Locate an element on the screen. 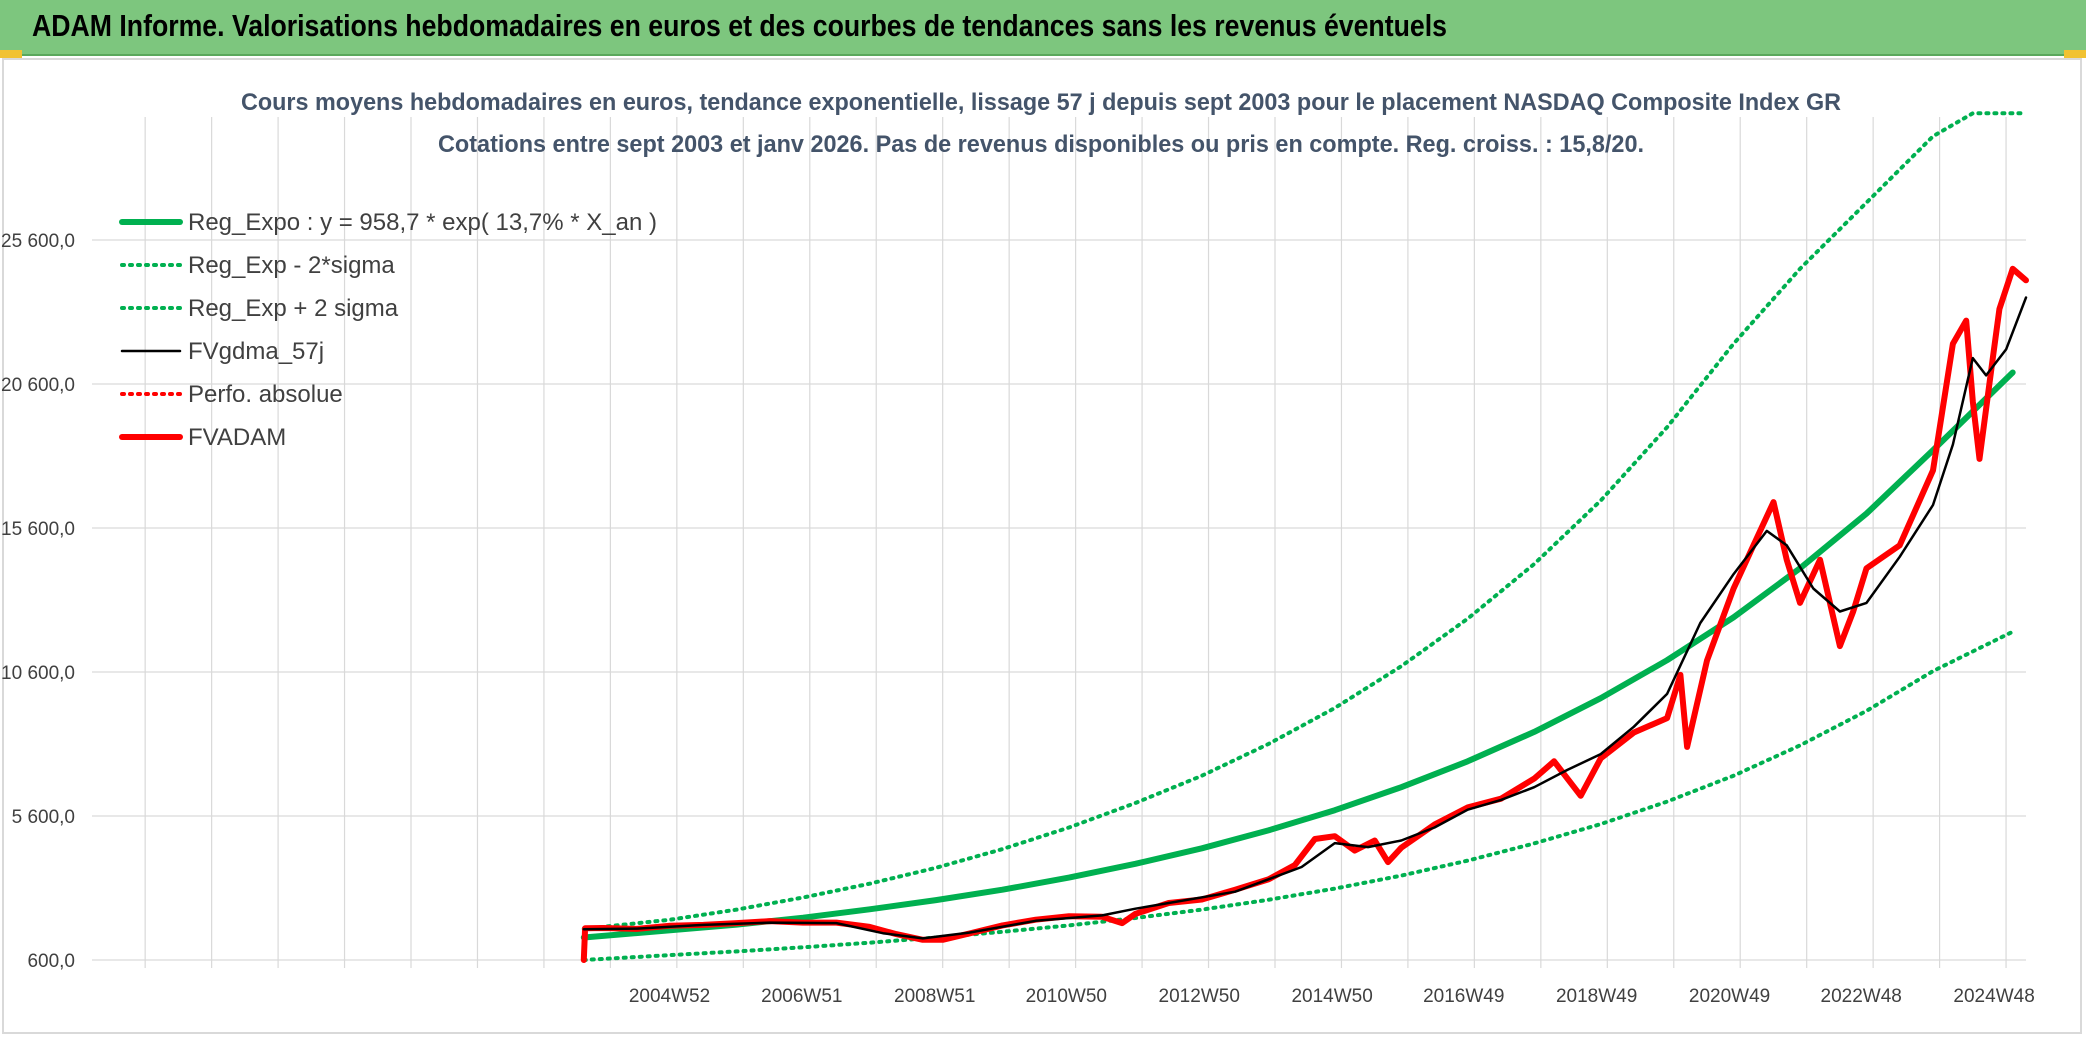 The image size is (2086, 1038). x-tick-label: 2014W50 is located at coordinates (1331, 996).